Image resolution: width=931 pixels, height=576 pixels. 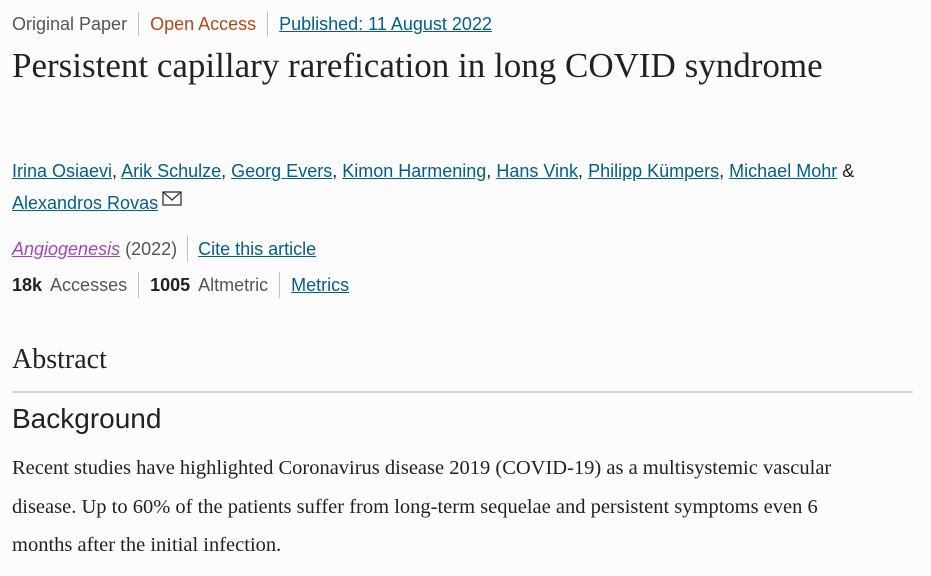 I want to click on altmetric-label: Altmetric, so click(x=233, y=285).